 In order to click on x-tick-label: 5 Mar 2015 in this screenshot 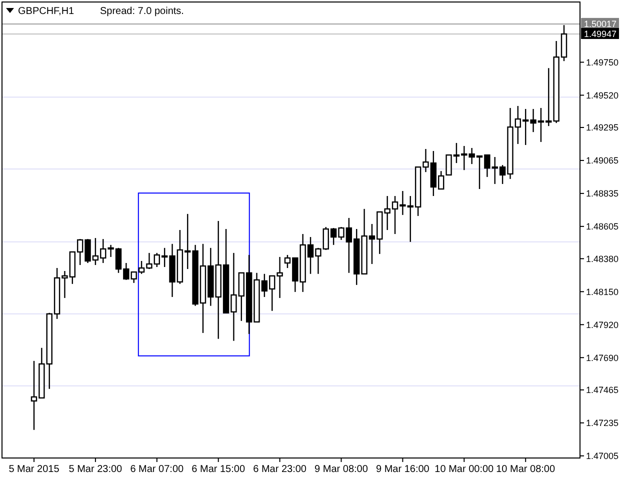, I will do `click(34, 469)`.